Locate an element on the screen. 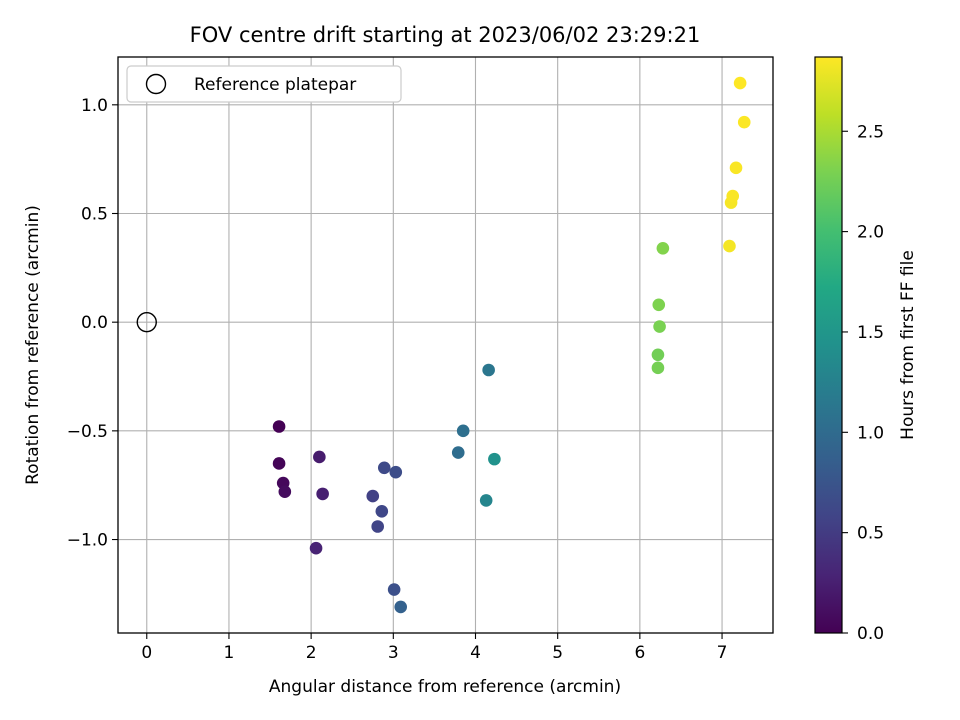  y-tick-label: 0.0 is located at coordinates (94, 323).